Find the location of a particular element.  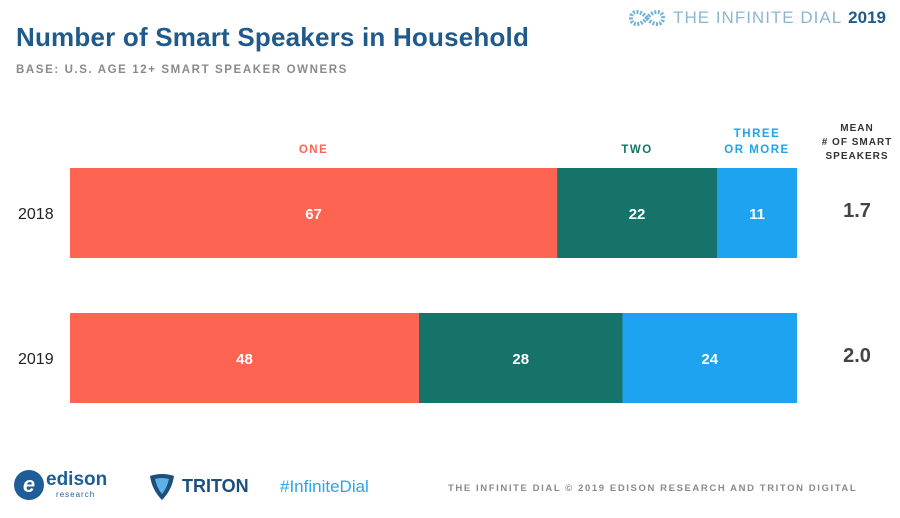

data-label: 24 is located at coordinates (709, 359).